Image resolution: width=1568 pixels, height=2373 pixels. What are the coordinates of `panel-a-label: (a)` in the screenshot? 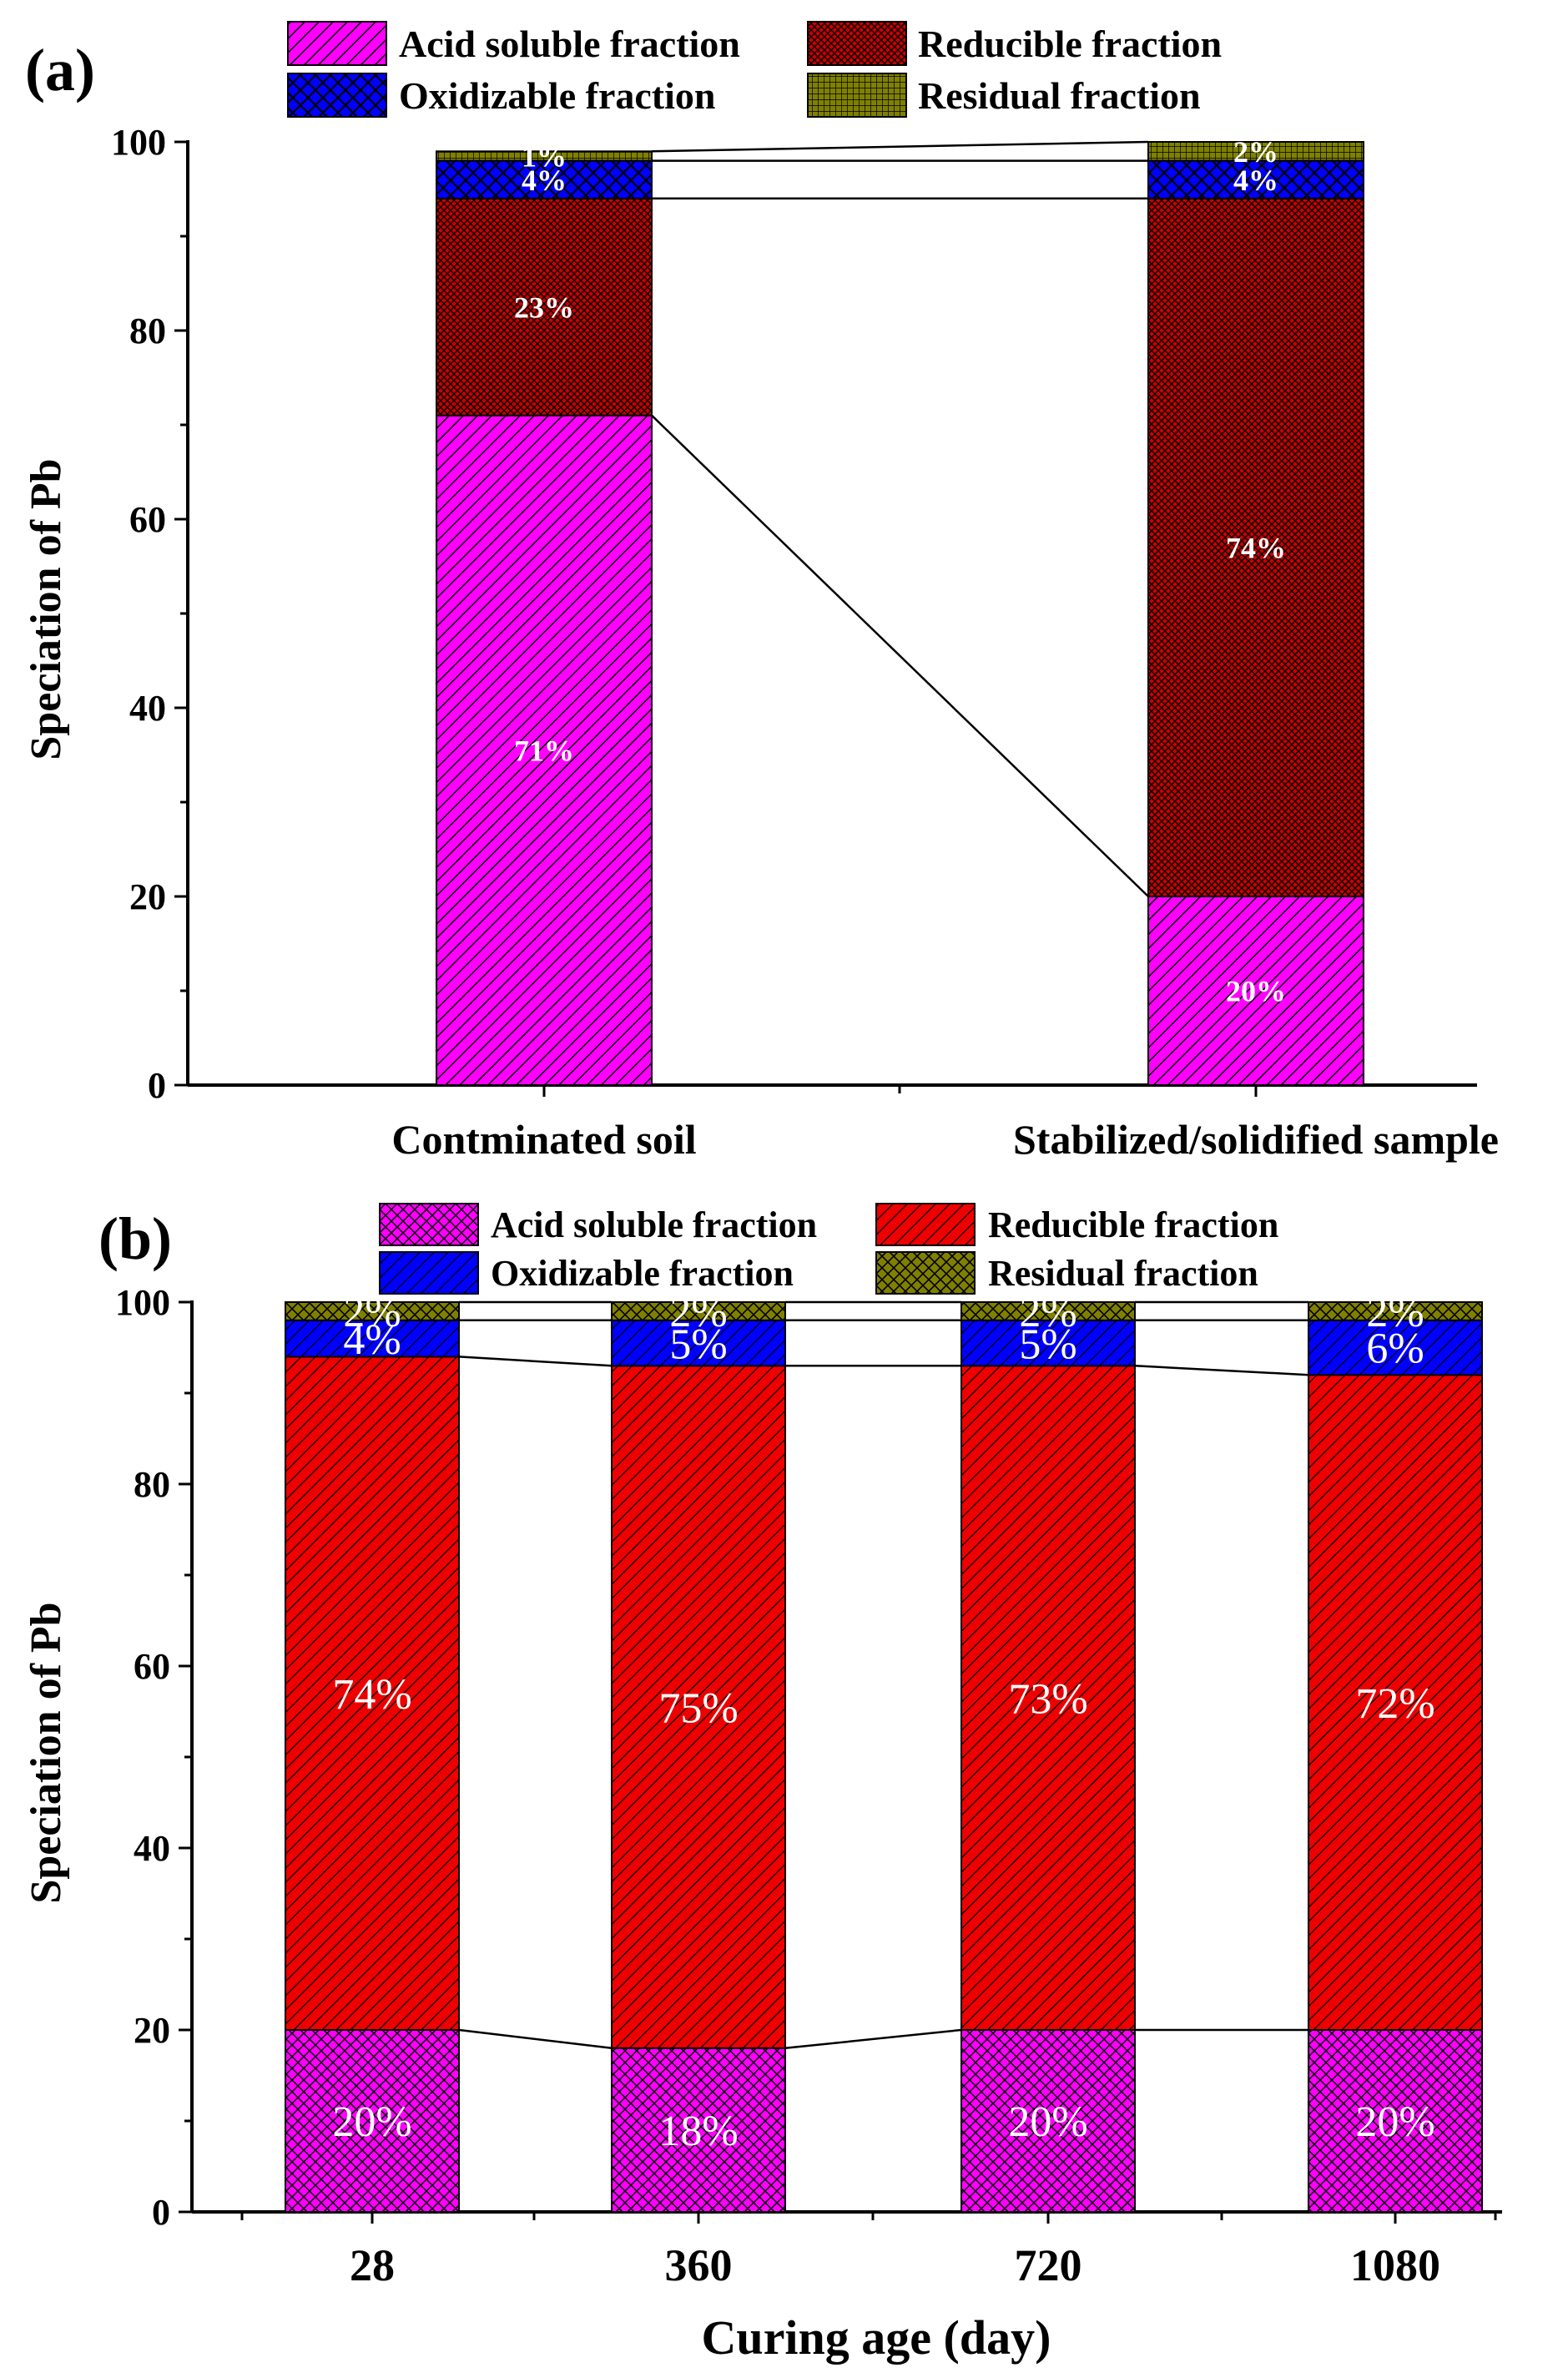 It's located at (60, 70).